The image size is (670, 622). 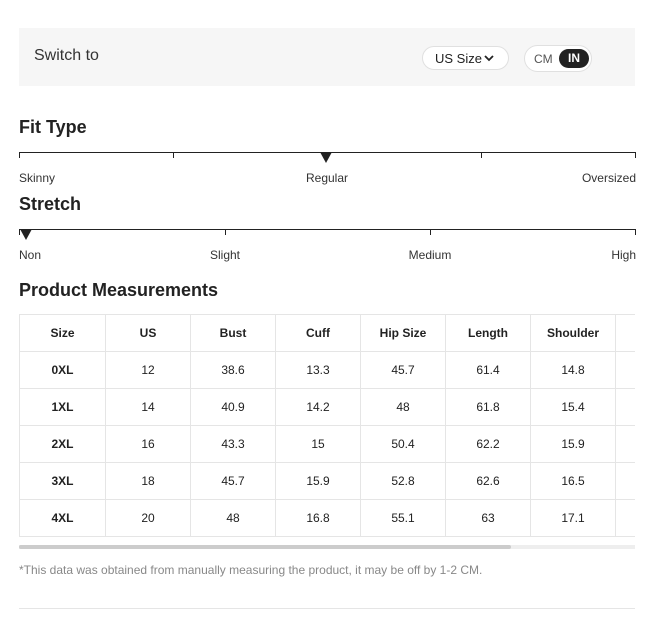 What do you see at coordinates (403, 481) in the screenshot?
I see `table-cell: 52.8` at bounding box center [403, 481].